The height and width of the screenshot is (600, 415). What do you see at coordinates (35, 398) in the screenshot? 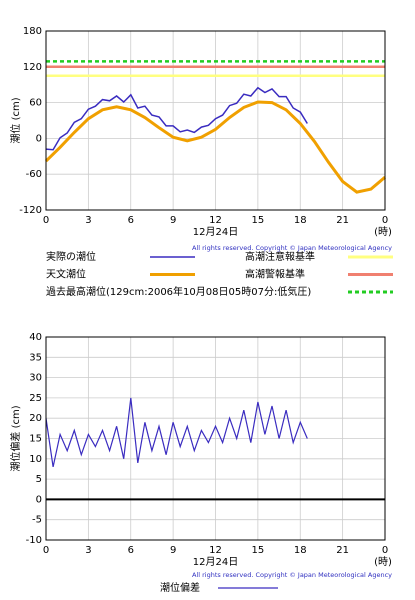
I see `y-tick-label: 25` at bounding box center [35, 398].